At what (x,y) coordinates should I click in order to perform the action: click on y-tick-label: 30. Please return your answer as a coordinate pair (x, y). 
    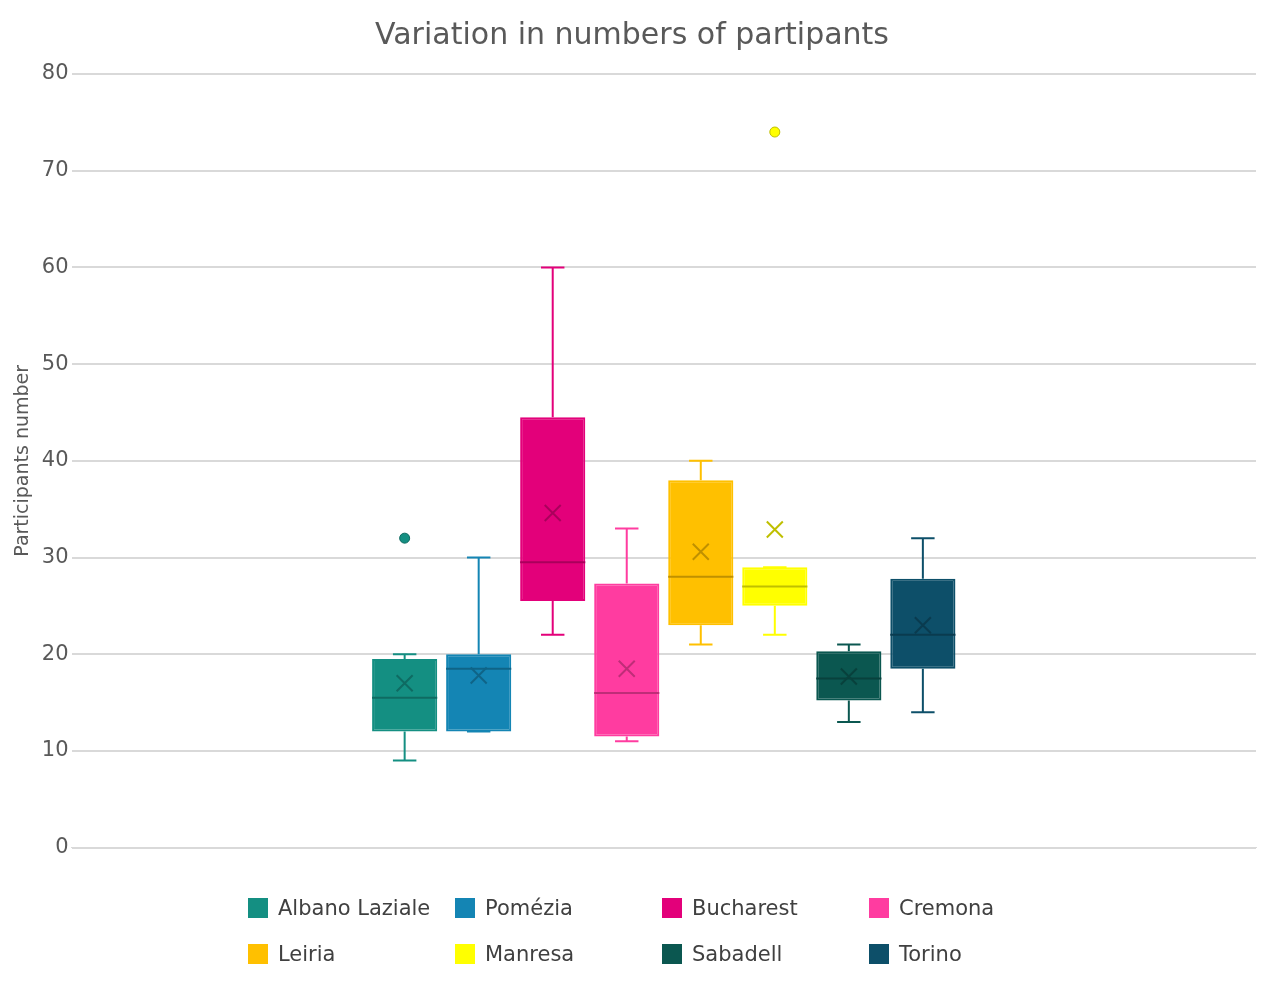
    Looking at the image, I should click on (55, 555).